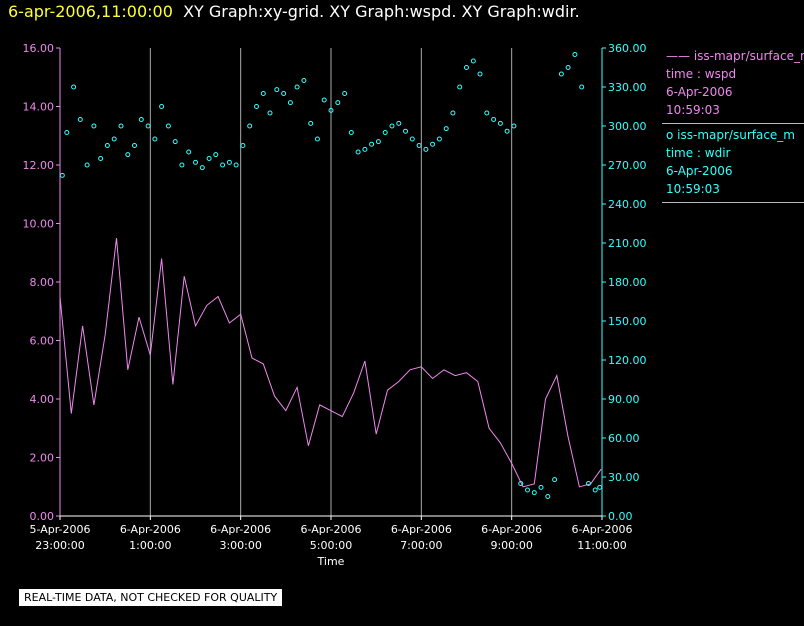 This screenshot has width=804, height=626. I want to click on y-right-tick-label: 150.00, so click(627, 321).